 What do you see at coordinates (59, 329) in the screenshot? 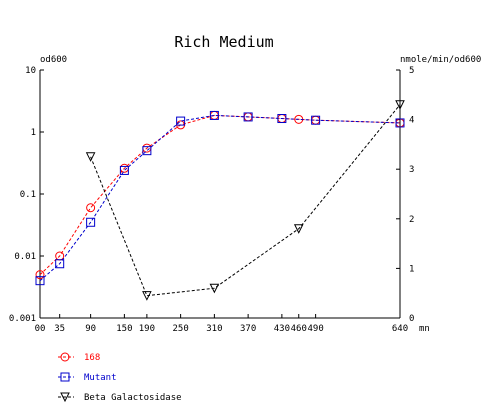
I see `x-tick-label: 35` at bounding box center [59, 329].